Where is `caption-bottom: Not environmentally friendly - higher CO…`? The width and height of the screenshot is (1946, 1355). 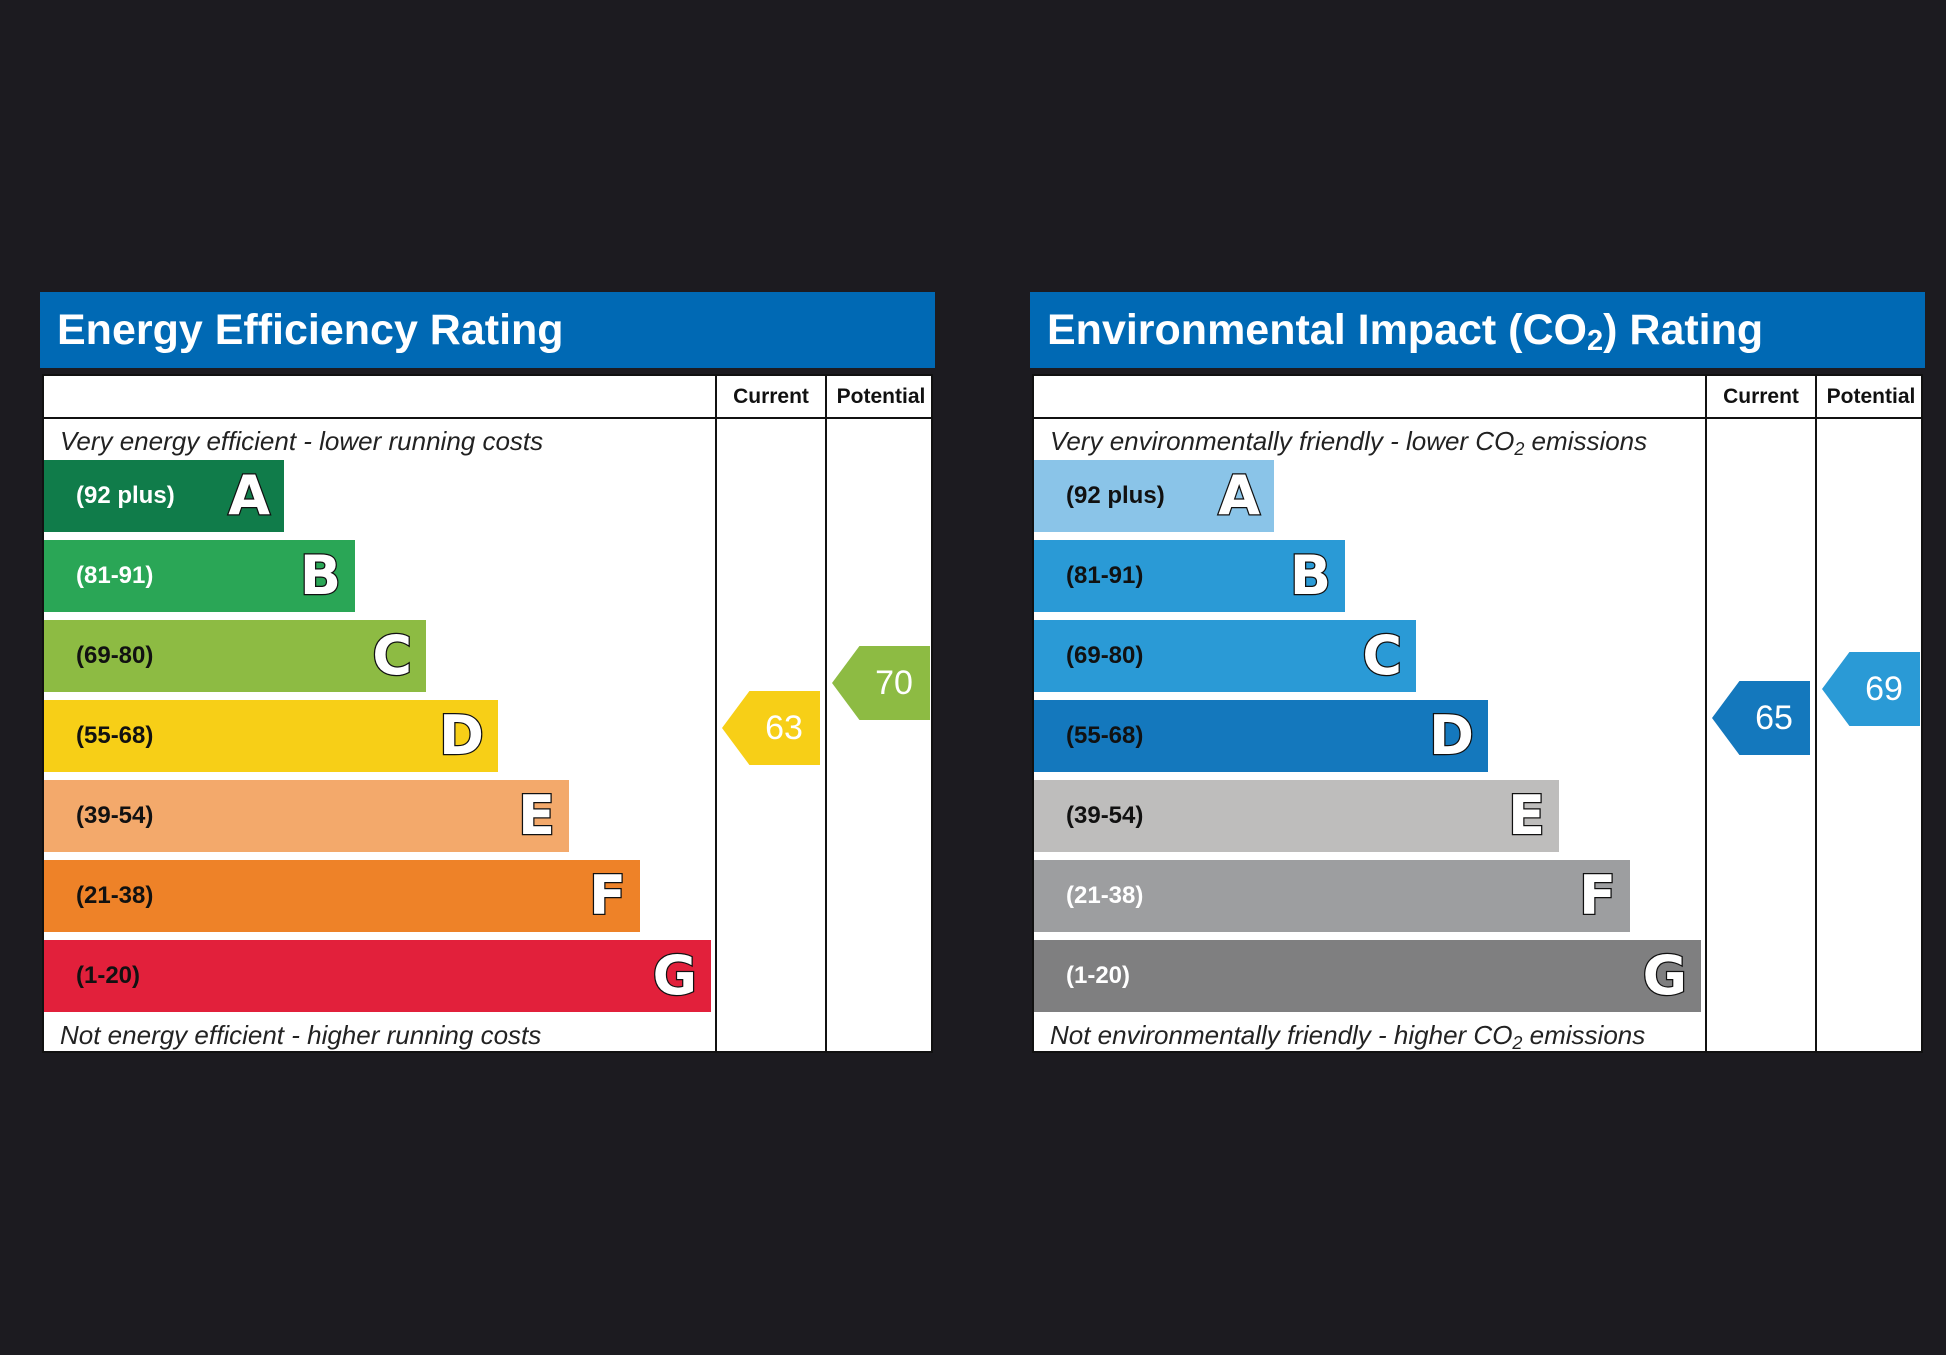 caption-bottom: Not environmentally friendly - higher CO… is located at coordinates (1348, 1036).